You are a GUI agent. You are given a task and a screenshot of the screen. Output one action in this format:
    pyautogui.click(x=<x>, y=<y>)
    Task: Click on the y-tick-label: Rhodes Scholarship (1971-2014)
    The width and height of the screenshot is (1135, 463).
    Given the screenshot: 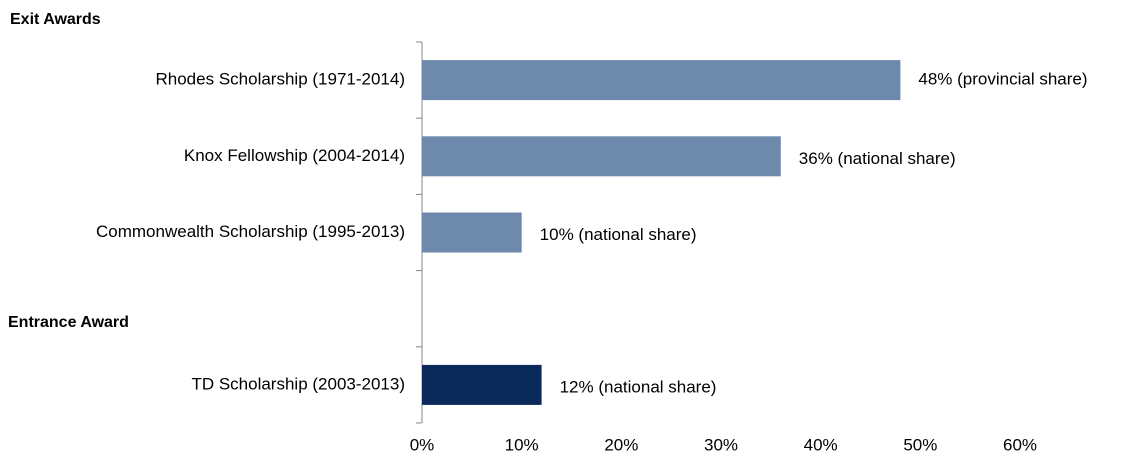 What is the action you would take?
    pyautogui.click(x=281, y=79)
    